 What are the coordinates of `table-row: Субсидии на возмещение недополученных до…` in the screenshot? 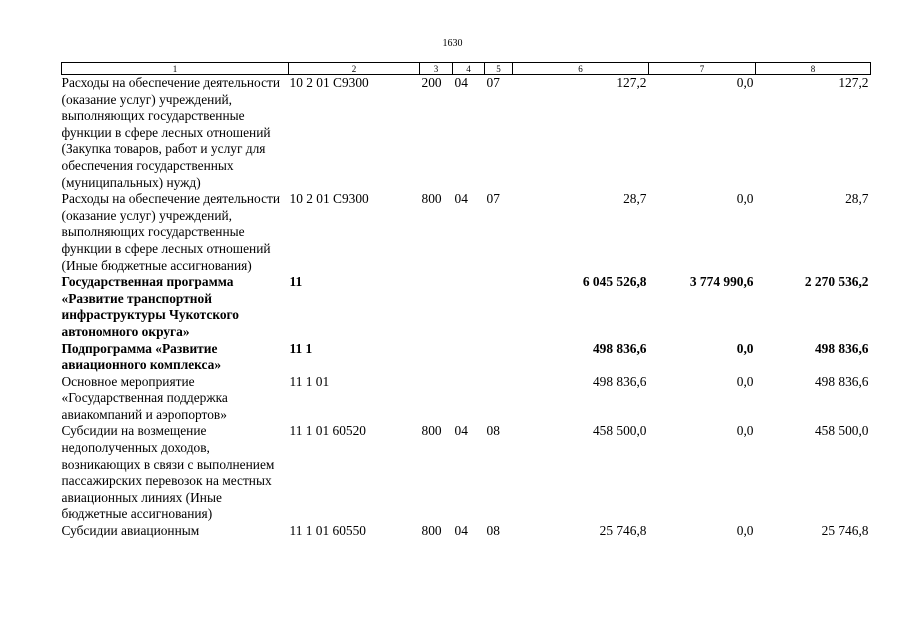 It's located at (466, 473).